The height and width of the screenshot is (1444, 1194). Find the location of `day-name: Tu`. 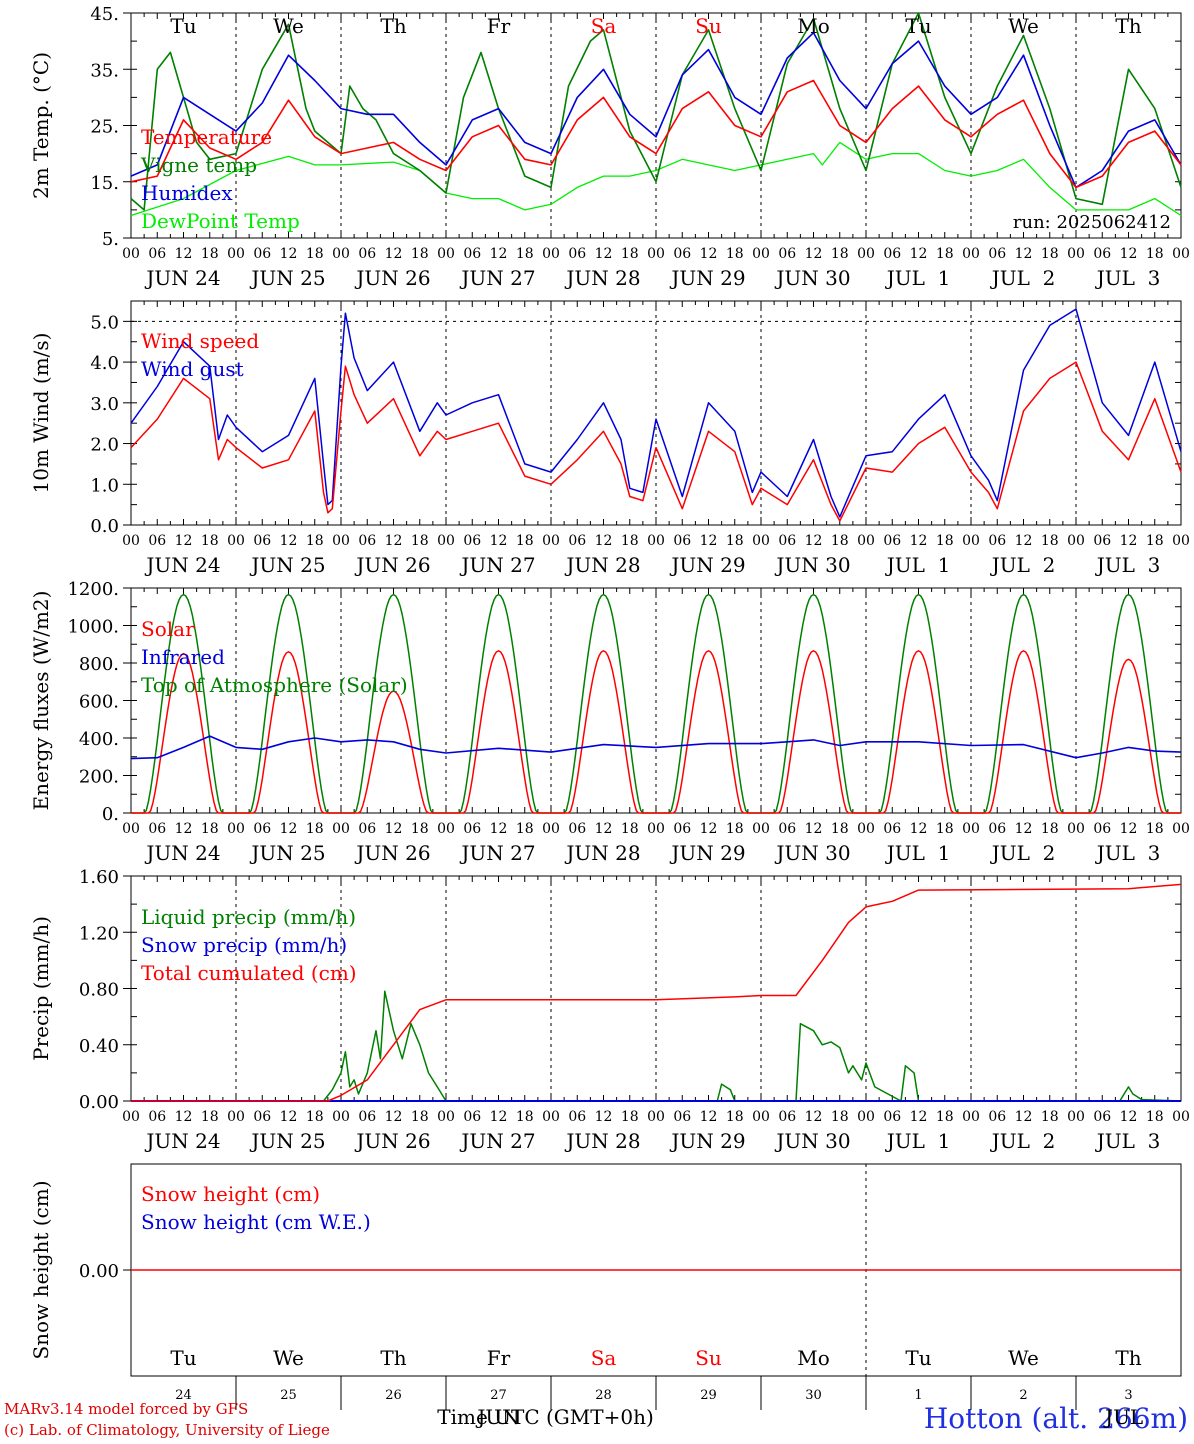

day-name: Tu is located at coordinates (918, 1358).